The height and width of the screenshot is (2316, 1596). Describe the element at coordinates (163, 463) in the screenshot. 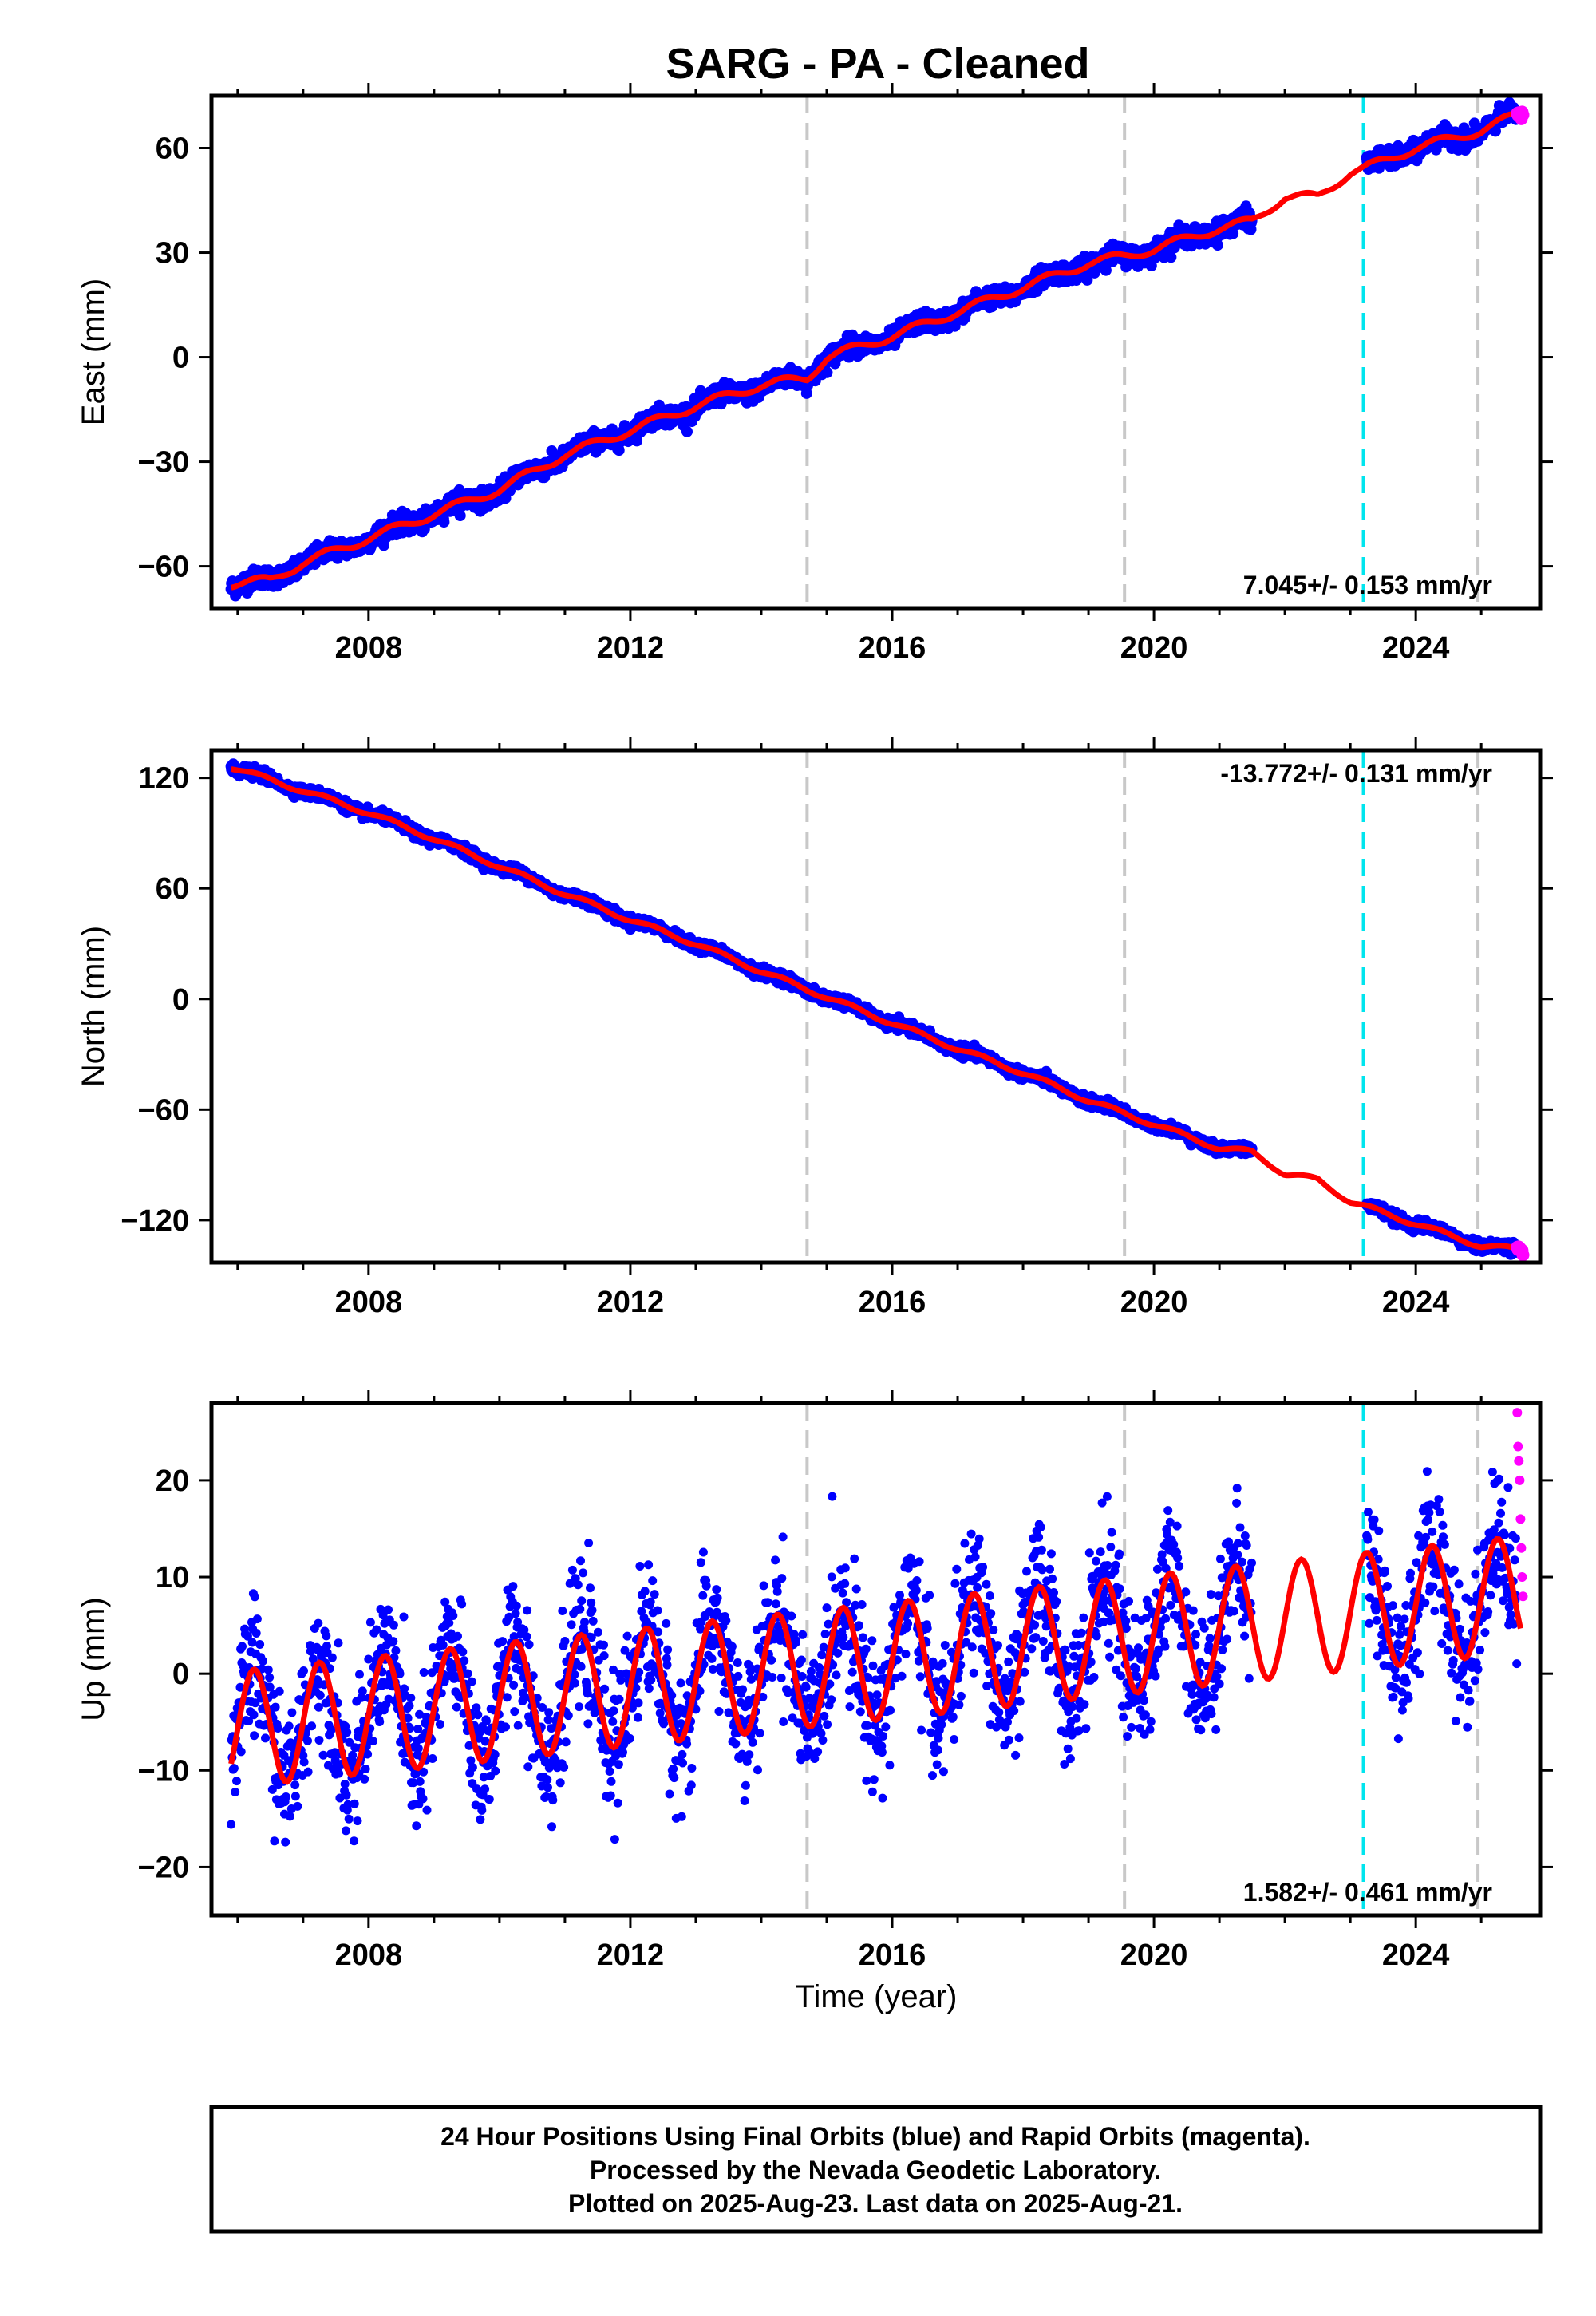

I see `y-tick-label: −30` at that location.